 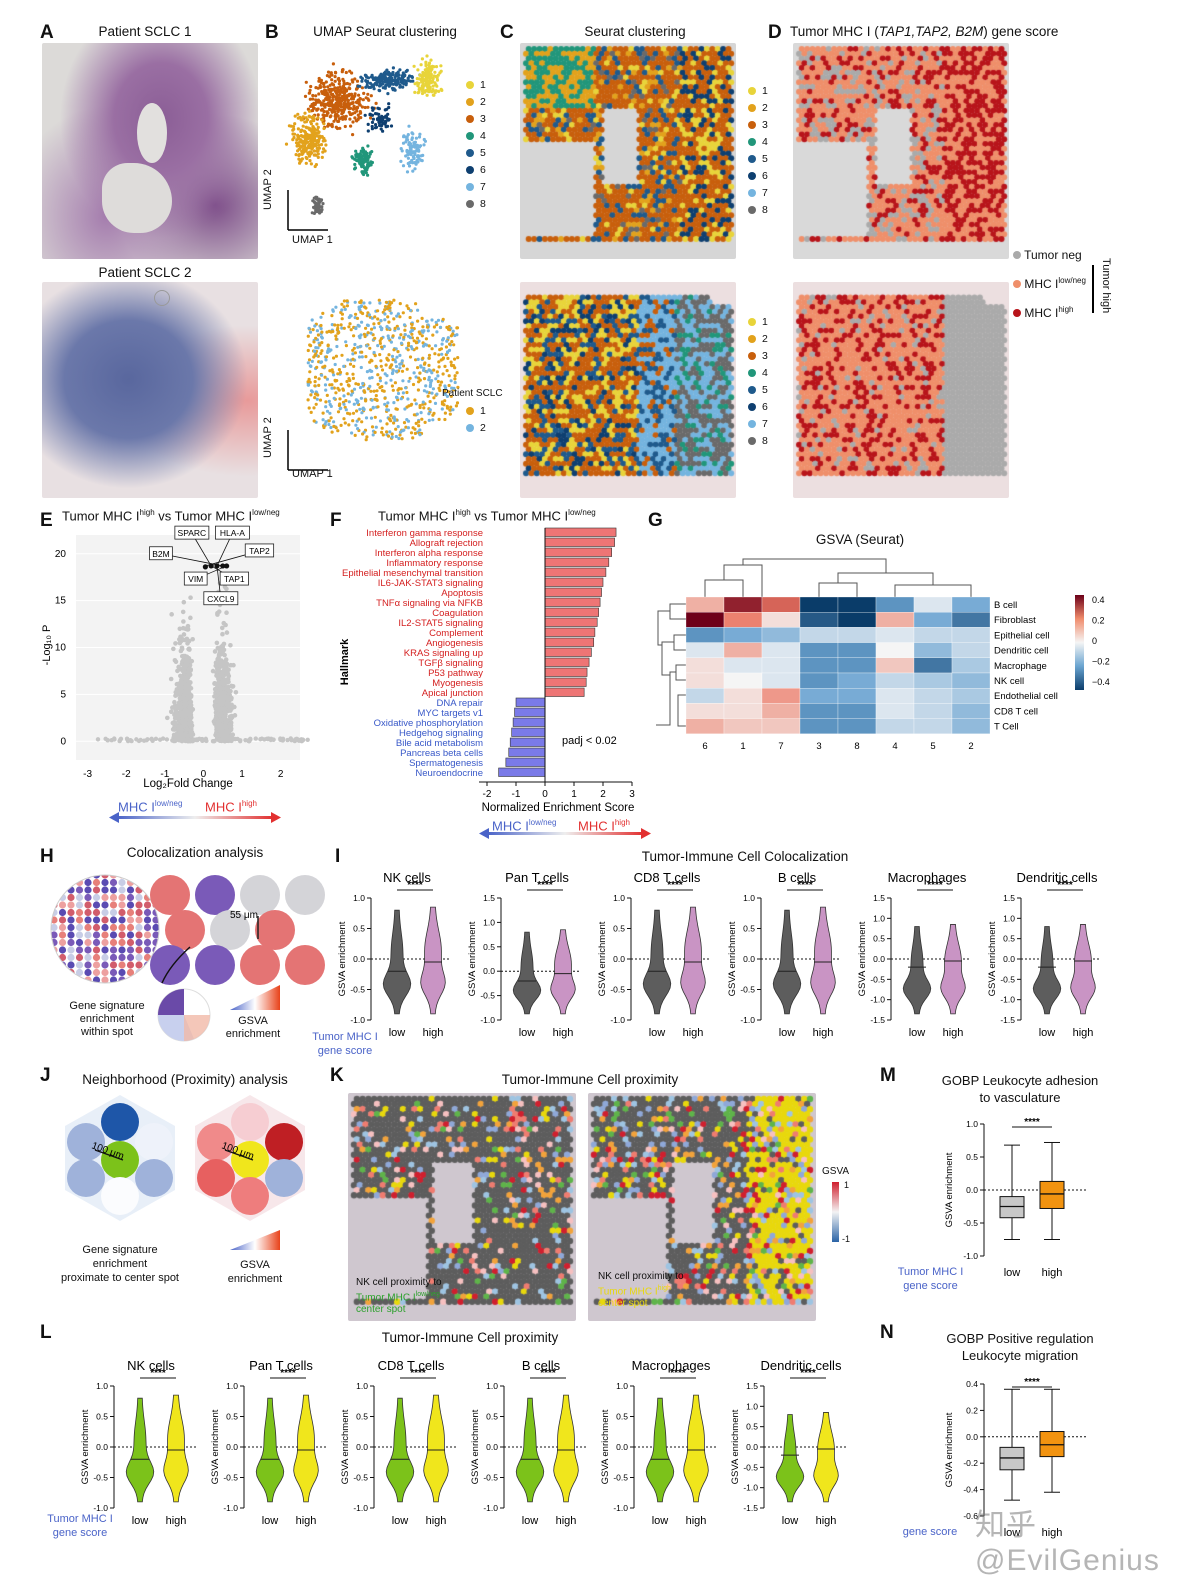 What do you see at coordinates (622, 1386) in the screenshot?
I see `violin-ytick: 1.0` at bounding box center [622, 1386].